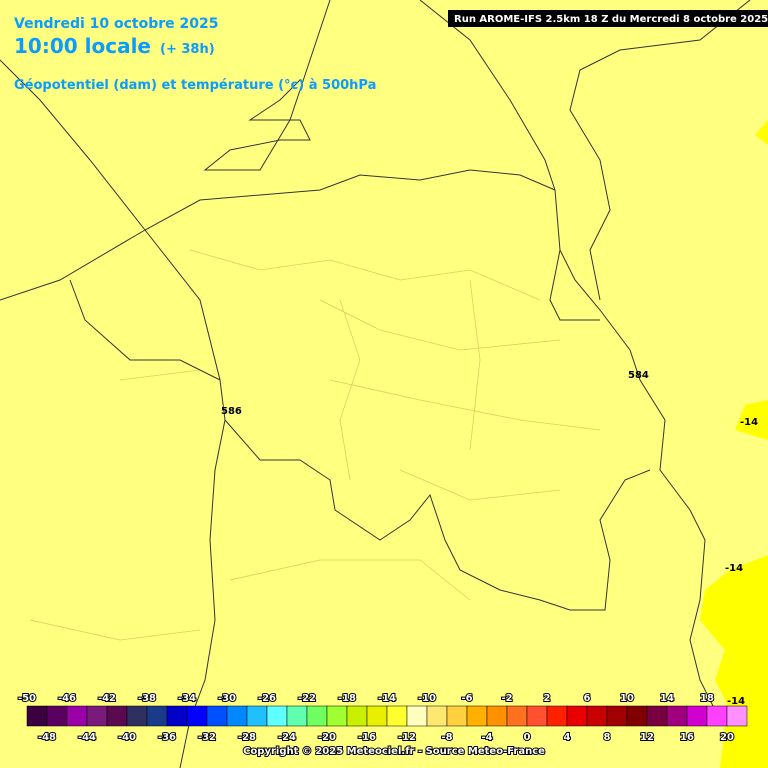 The image size is (768, 768). Describe the element at coordinates (466, 698) in the screenshot. I see `legend-label: -6` at that location.